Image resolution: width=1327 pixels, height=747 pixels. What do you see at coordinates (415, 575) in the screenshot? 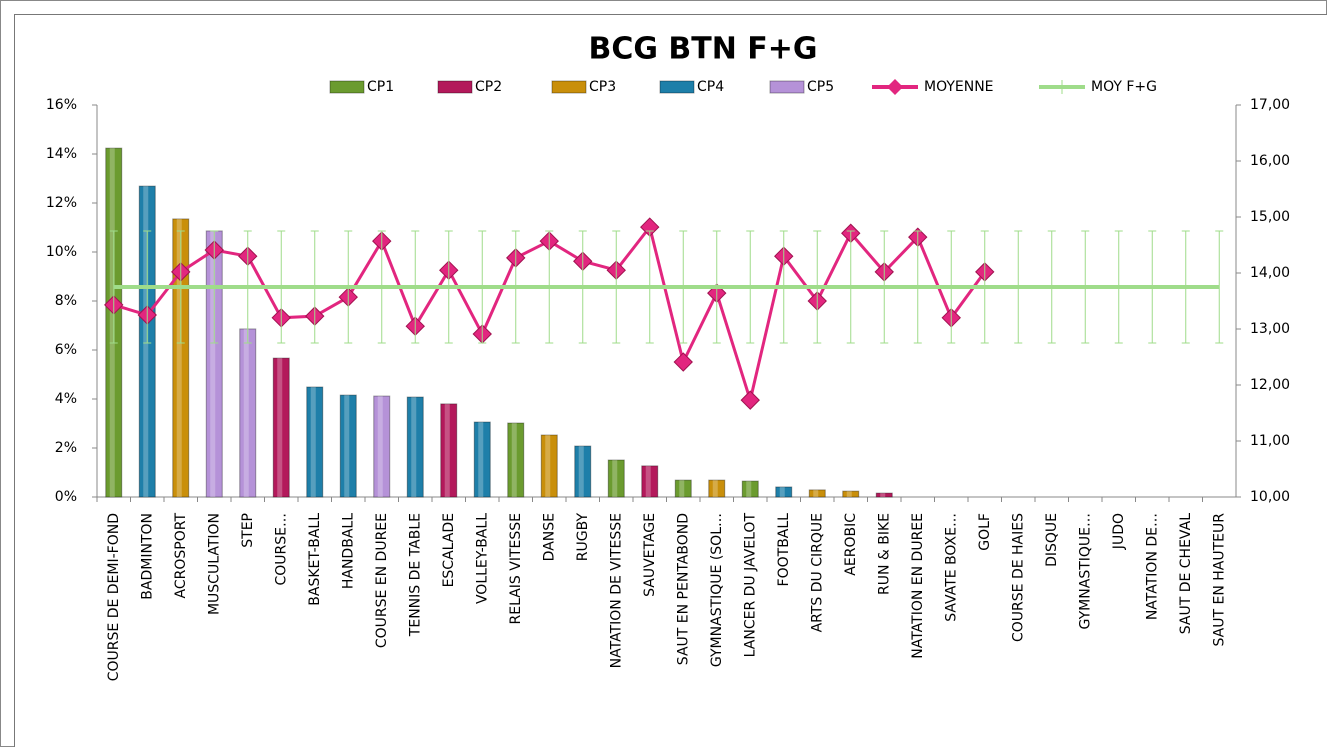
I see `x-tick-label: TENNIS DE TABLE` at bounding box center [415, 575].